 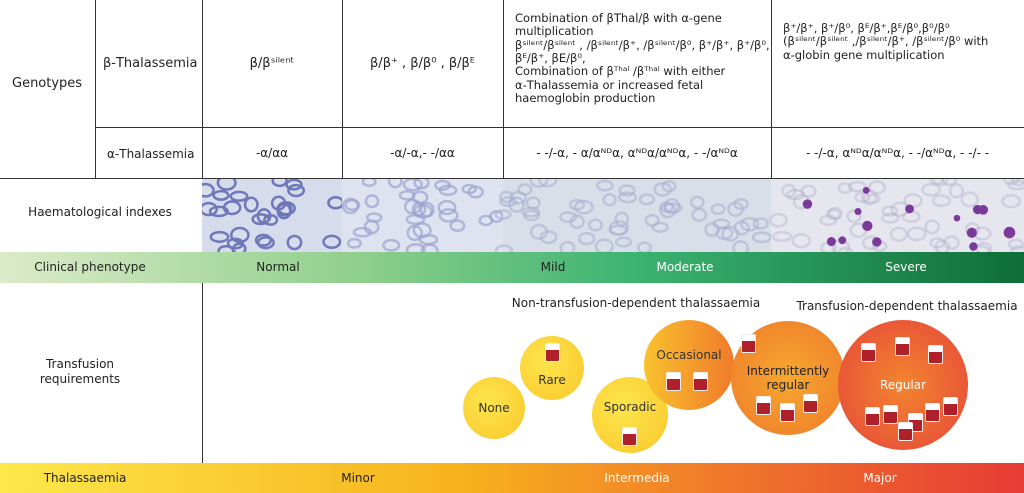 What do you see at coordinates (637, 478) in the screenshot?
I see `thalassaemia-class: Intermedia` at bounding box center [637, 478].